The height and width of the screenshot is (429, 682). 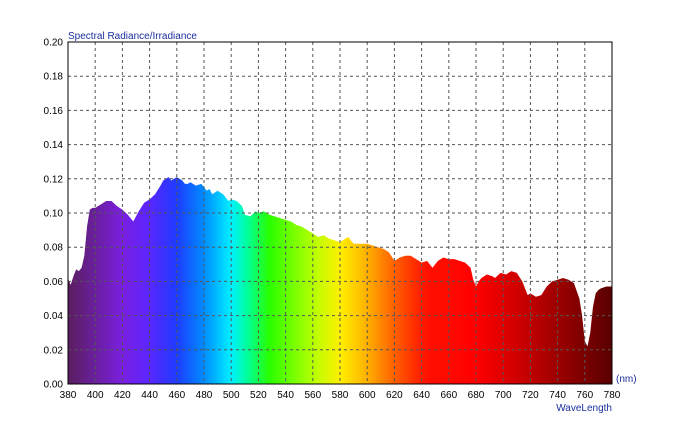 What do you see at coordinates (476, 395) in the screenshot?
I see `x-tick-label: 680` at bounding box center [476, 395].